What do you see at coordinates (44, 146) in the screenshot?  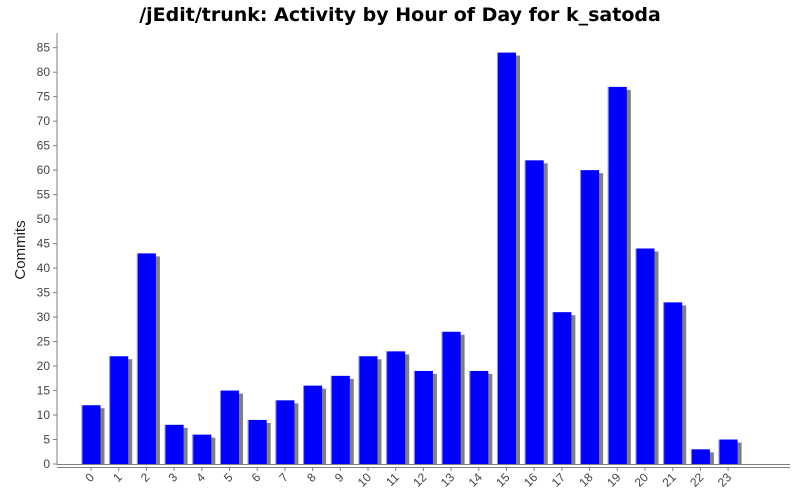 I see `y-tick-label: 65` at bounding box center [44, 146].